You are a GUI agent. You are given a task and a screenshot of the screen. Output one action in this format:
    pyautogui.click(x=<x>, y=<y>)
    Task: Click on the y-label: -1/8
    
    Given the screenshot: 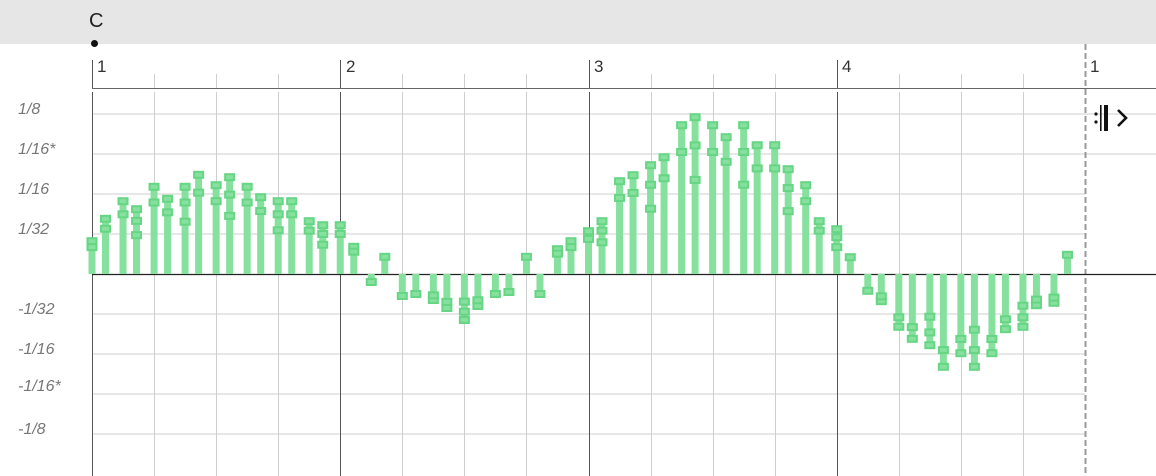 What is the action you would take?
    pyautogui.click(x=32, y=429)
    